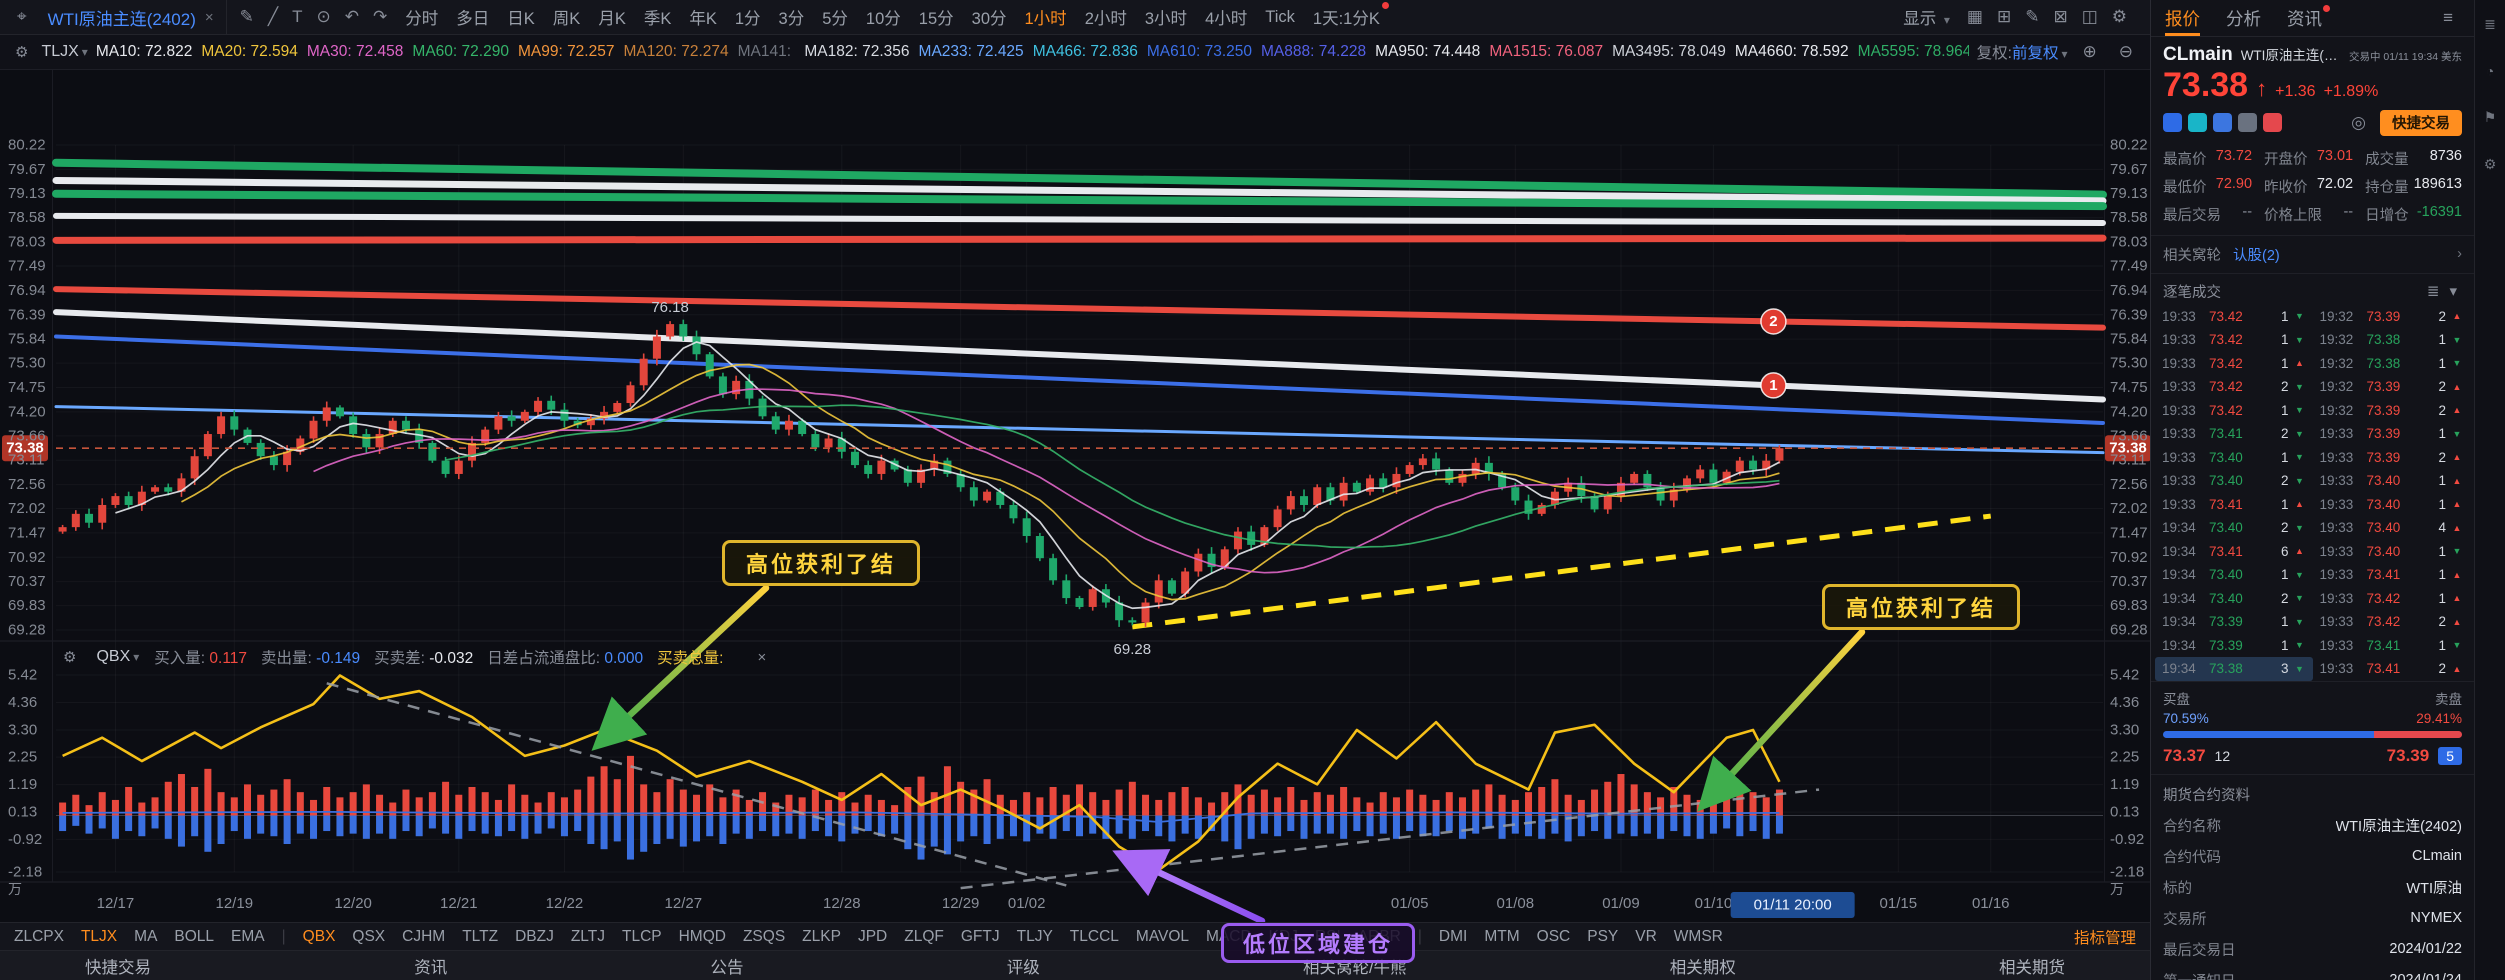 This screenshot has height=980, width=2505. Describe the element at coordinates (380, 16) in the screenshot. I see `redo-icon: ↷` at that location.